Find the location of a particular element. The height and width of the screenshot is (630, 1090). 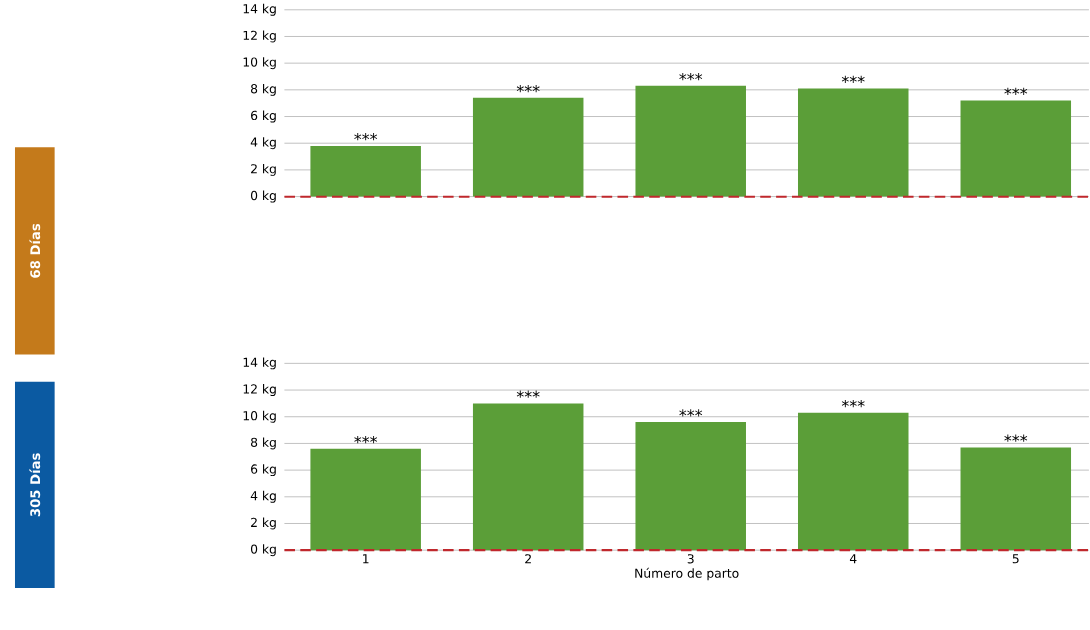

x-tick-label: 3 is located at coordinates (690, 559).